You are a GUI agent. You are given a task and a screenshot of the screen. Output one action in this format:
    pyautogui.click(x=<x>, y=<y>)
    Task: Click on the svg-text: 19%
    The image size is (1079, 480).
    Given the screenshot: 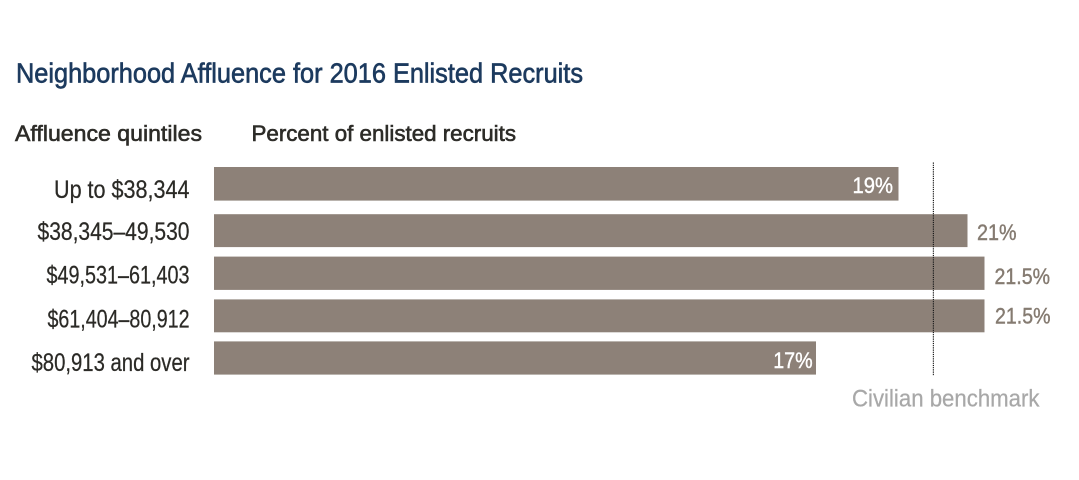 What is the action you would take?
    pyautogui.click(x=873, y=185)
    